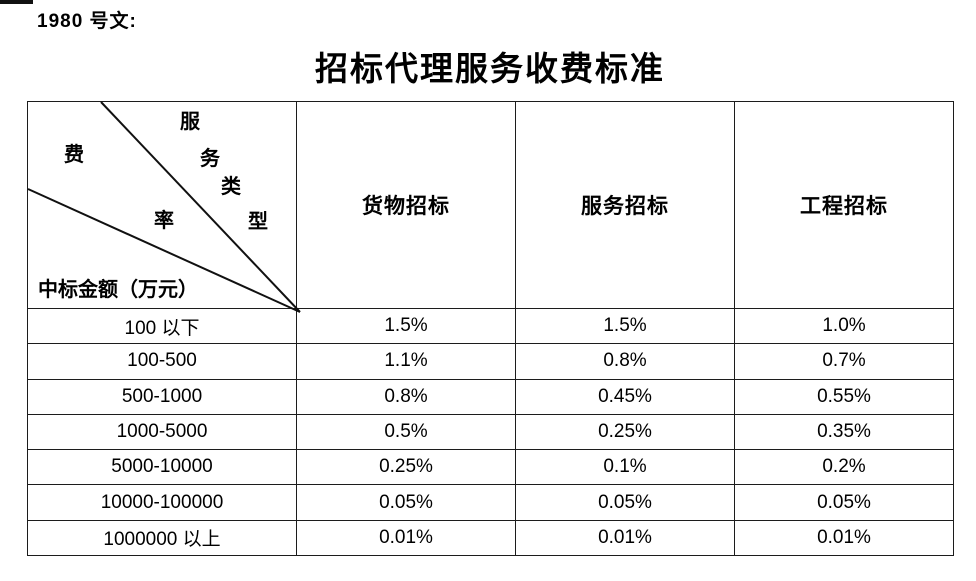  Describe the element at coordinates (16, 2) in the screenshot. I see `page-edge-artifact` at that location.